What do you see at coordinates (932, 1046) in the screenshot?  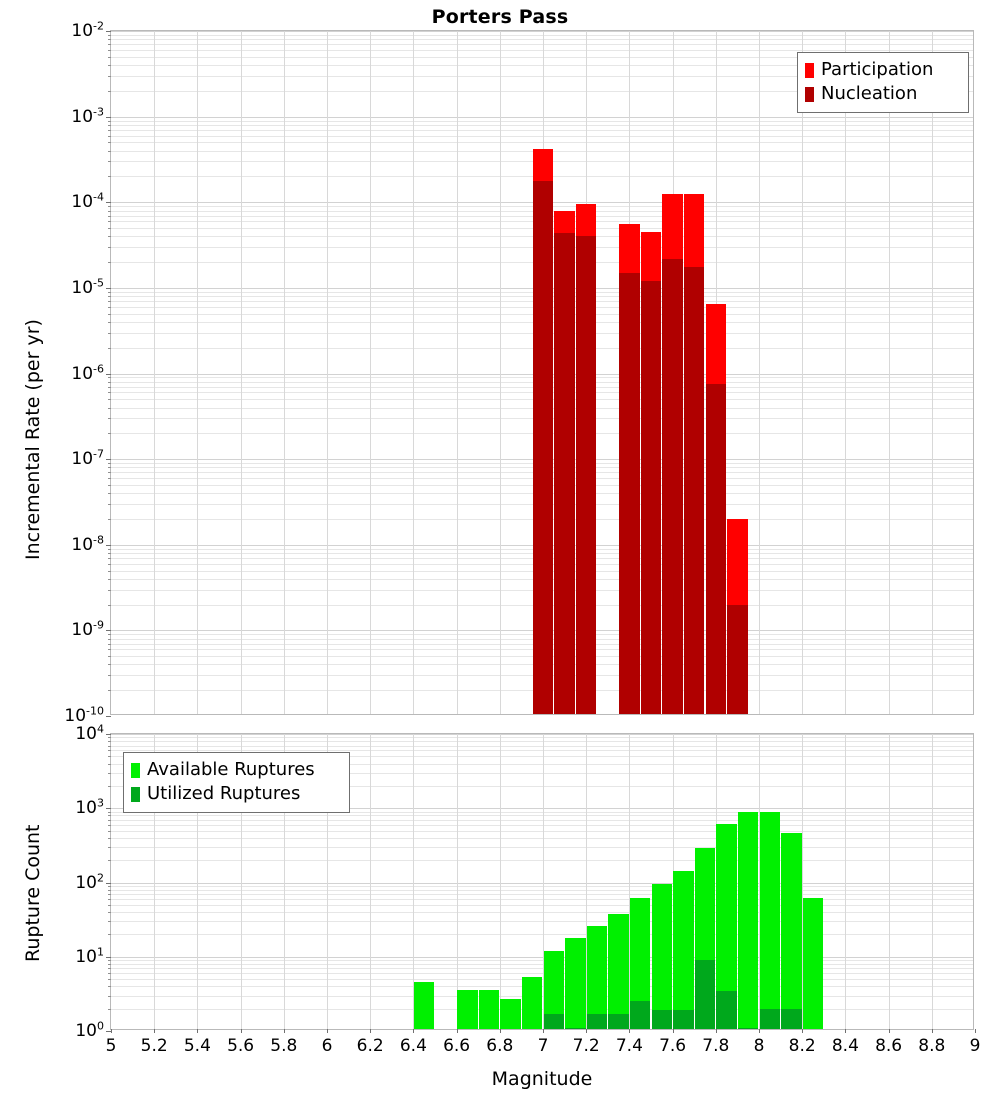 I see `x-tick-label: 8.8` at bounding box center [932, 1046].